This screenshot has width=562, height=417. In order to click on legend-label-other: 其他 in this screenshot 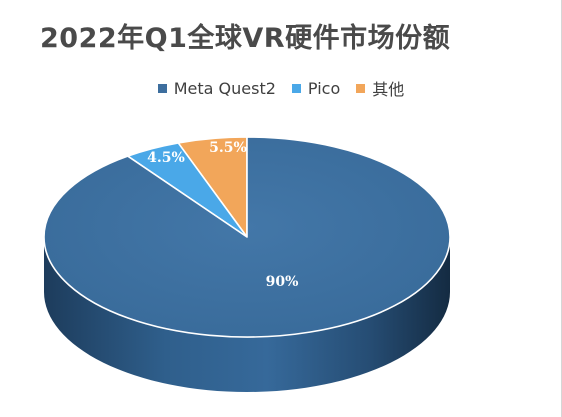, I will do `click(388, 89)`.